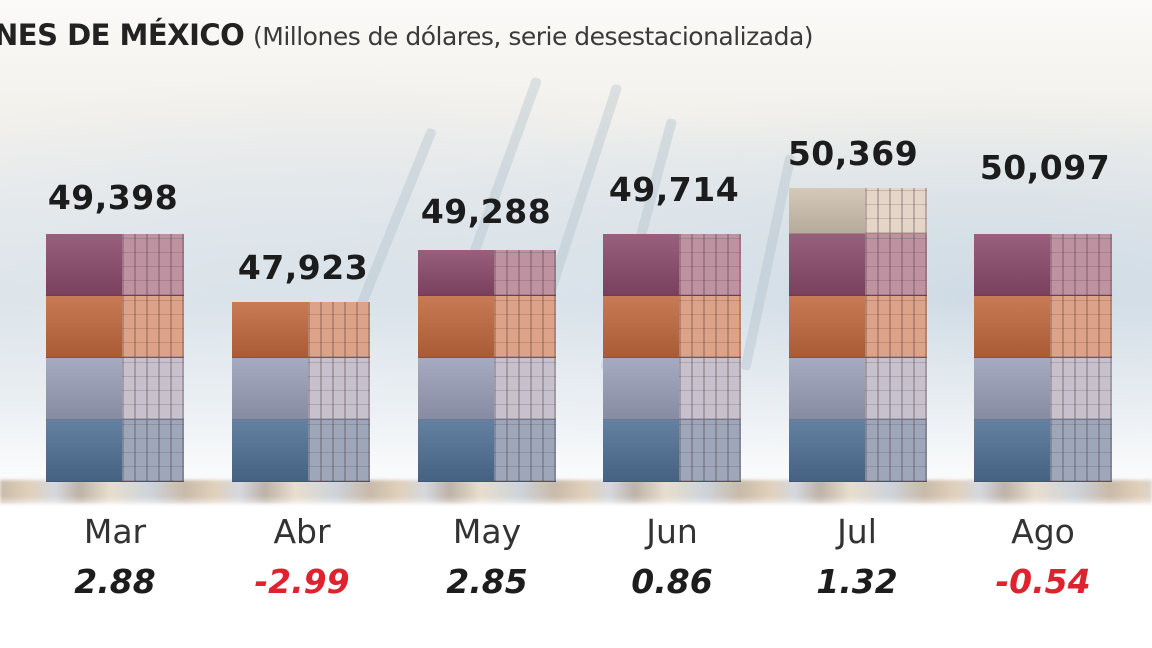 The height and width of the screenshot is (648, 1152). I want to click on pct-change-jun: 0.86, so click(672, 581).